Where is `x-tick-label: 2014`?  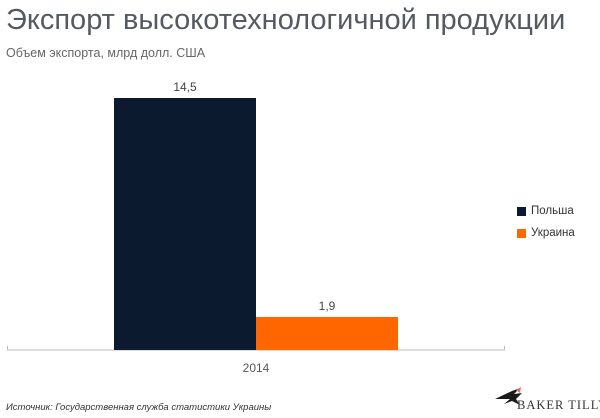
x-tick-label: 2014 is located at coordinates (256, 368).